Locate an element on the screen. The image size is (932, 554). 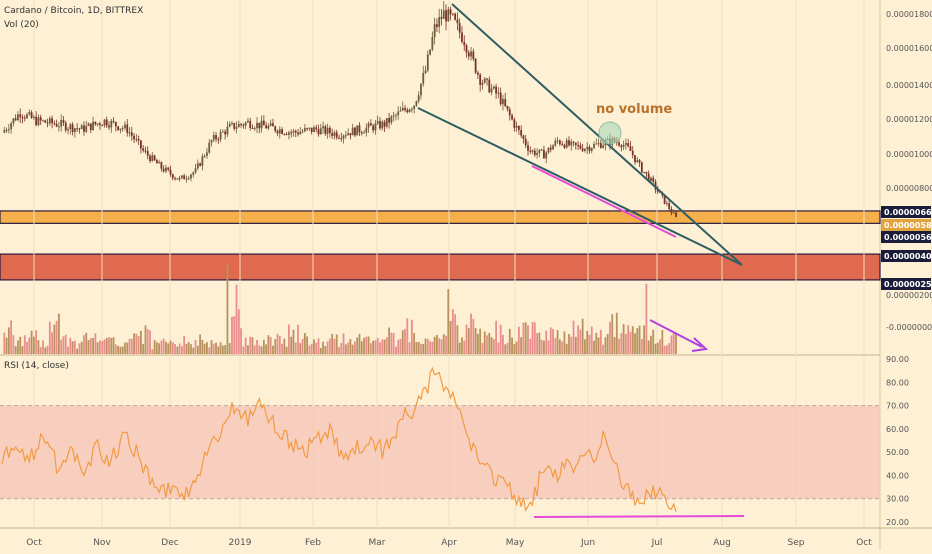
rsi-tick-label: 70.00 is located at coordinates (897, 406).